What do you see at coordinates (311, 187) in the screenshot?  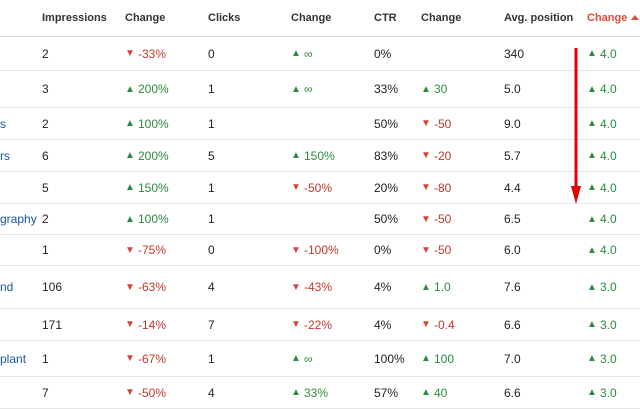 I see `clicks-change-cell: ▼ -50%` at bounding box center [311, 187].